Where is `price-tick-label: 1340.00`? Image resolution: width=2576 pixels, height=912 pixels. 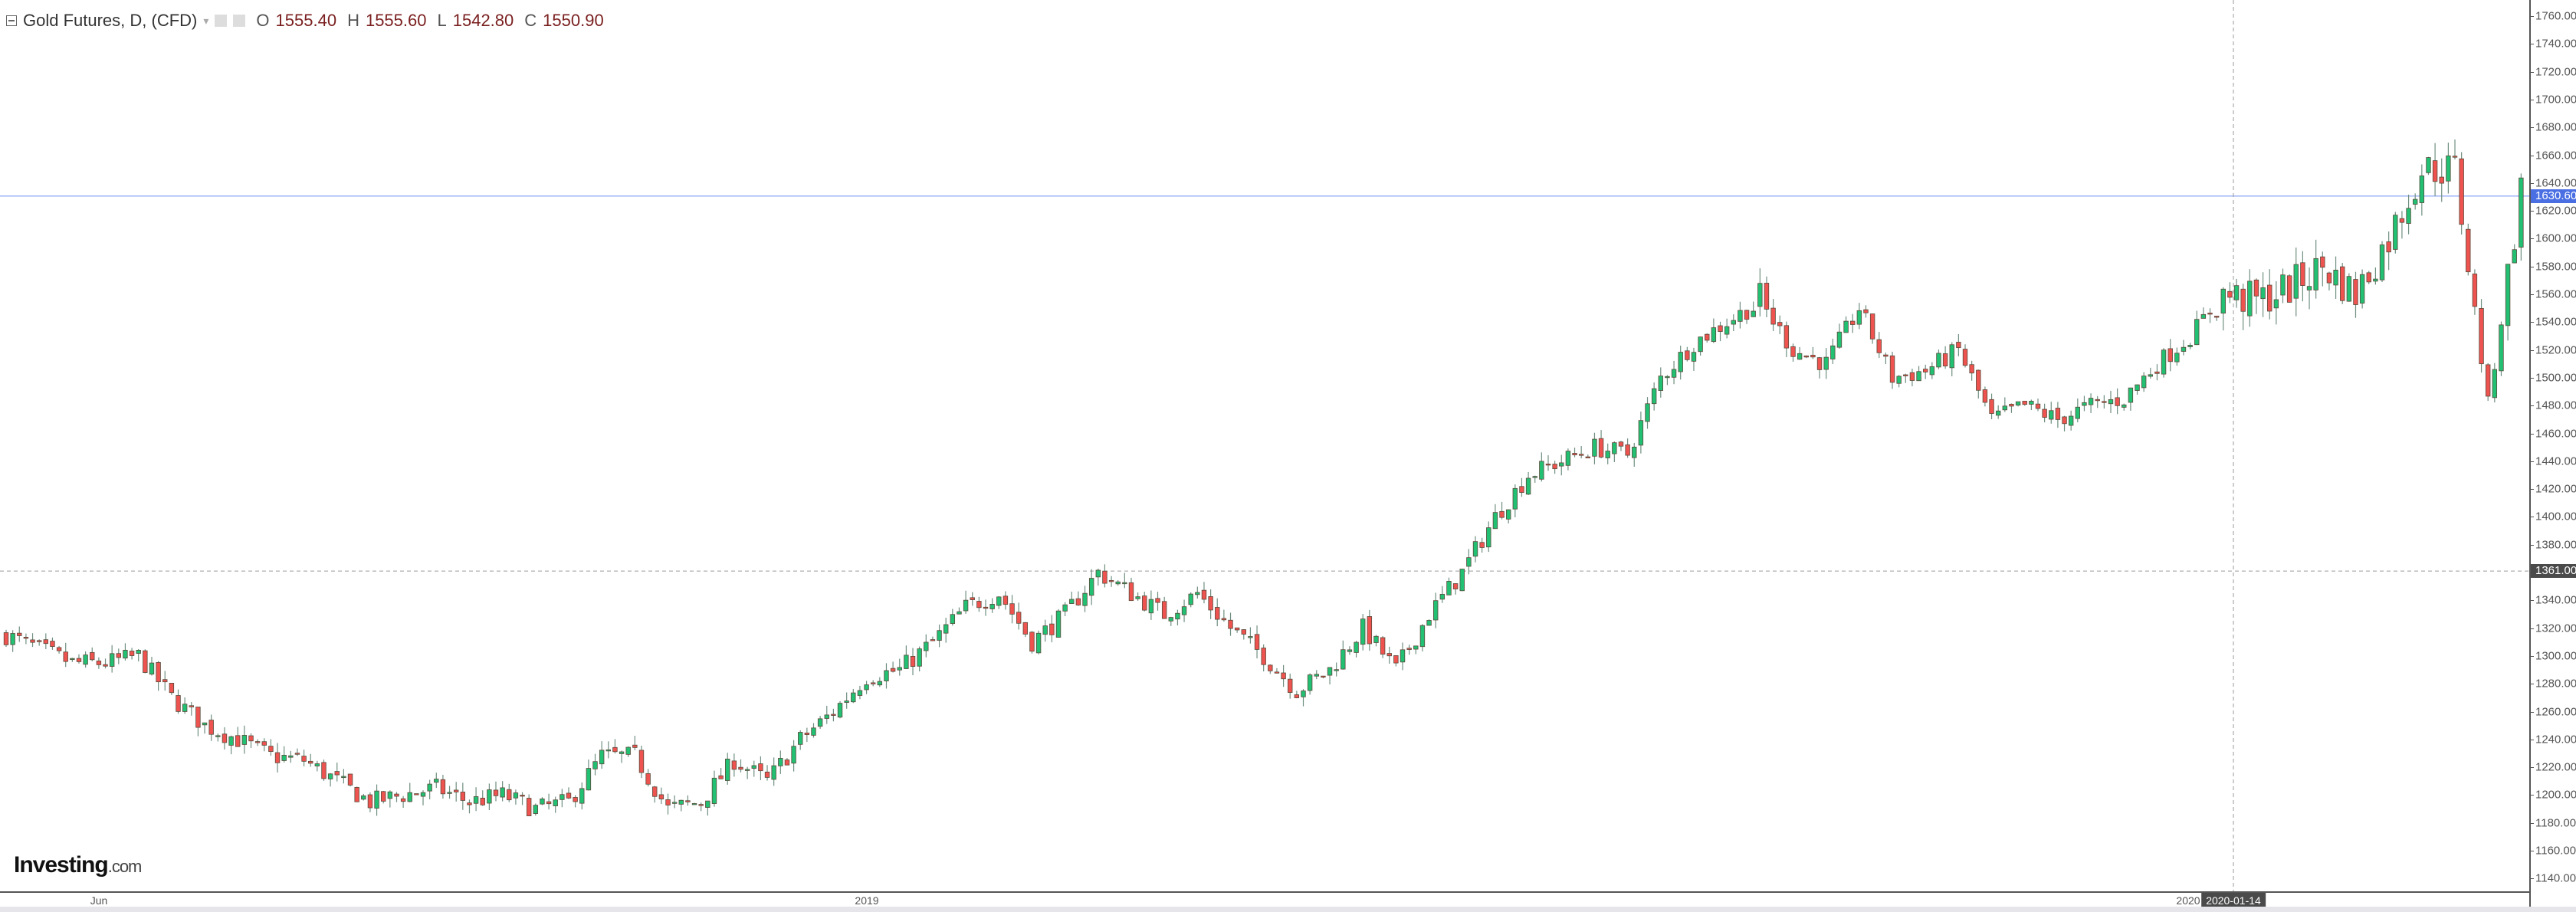 price-tick-label: 1340.00 is located at coordinates (2555, 600).